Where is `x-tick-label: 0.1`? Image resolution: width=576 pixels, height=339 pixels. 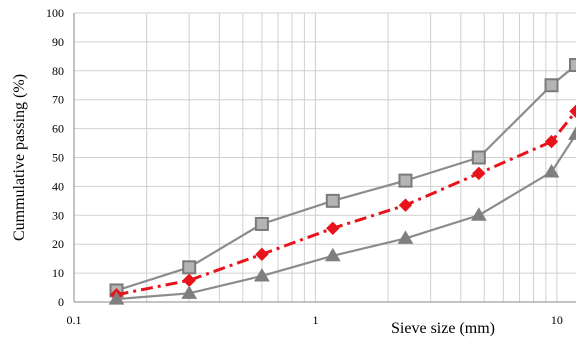 x-tick-label: 0.1 is located at coordinates (74, 320).